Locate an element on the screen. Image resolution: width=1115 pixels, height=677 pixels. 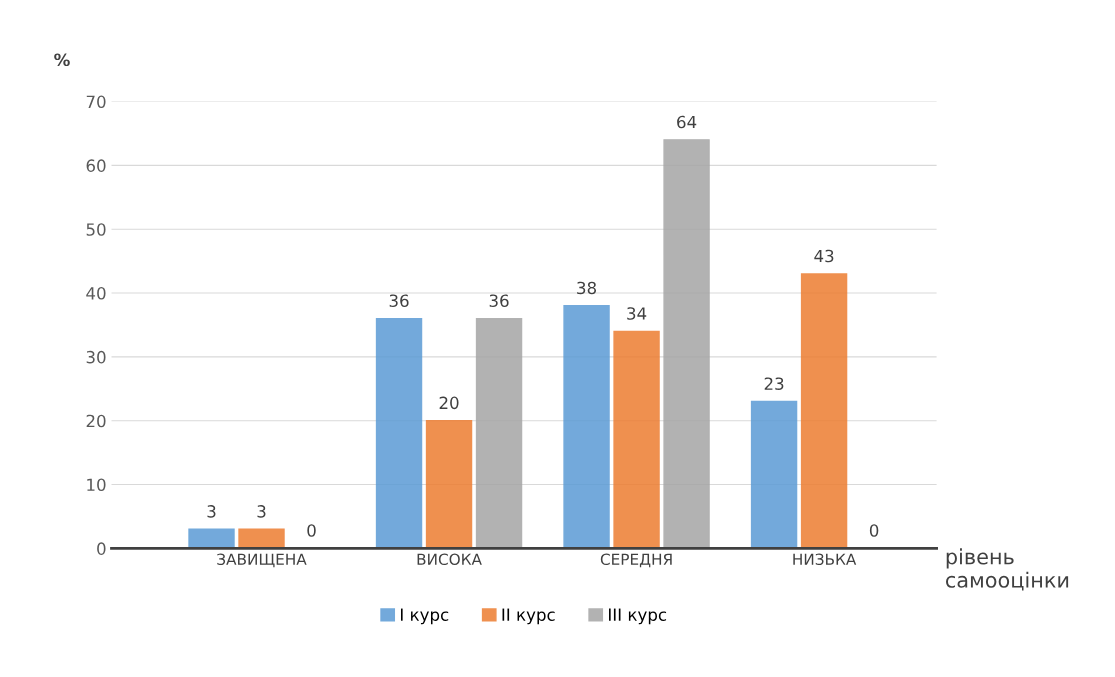
data-label: 34 is located at coordinates (637, 313).